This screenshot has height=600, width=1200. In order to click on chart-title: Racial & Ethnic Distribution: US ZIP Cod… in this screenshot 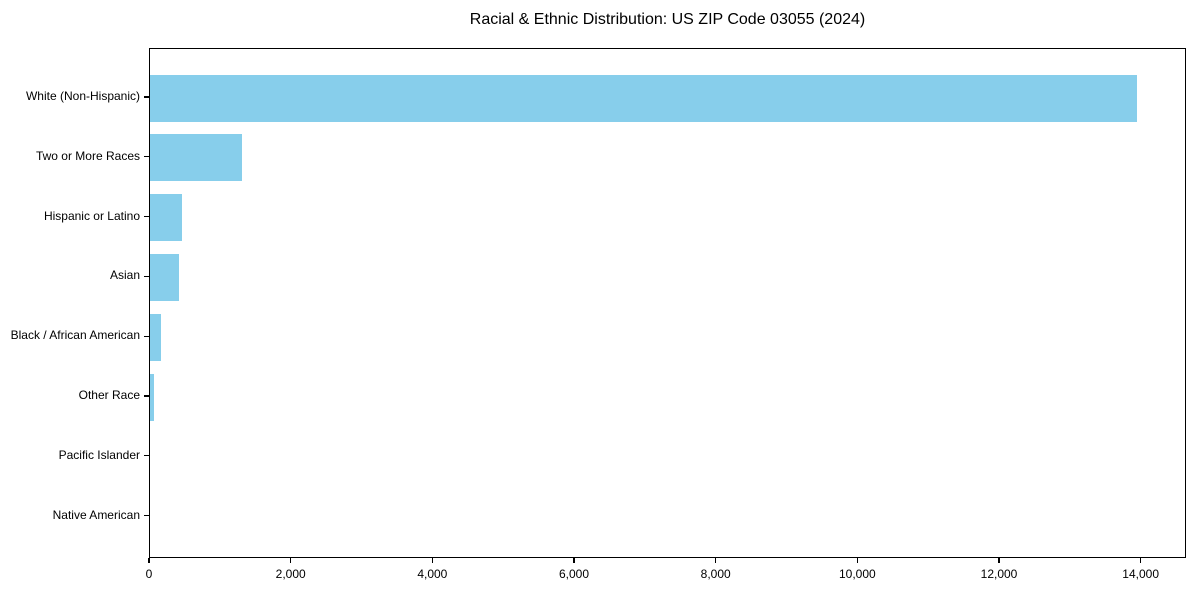, I will do `click(667, 19)`.